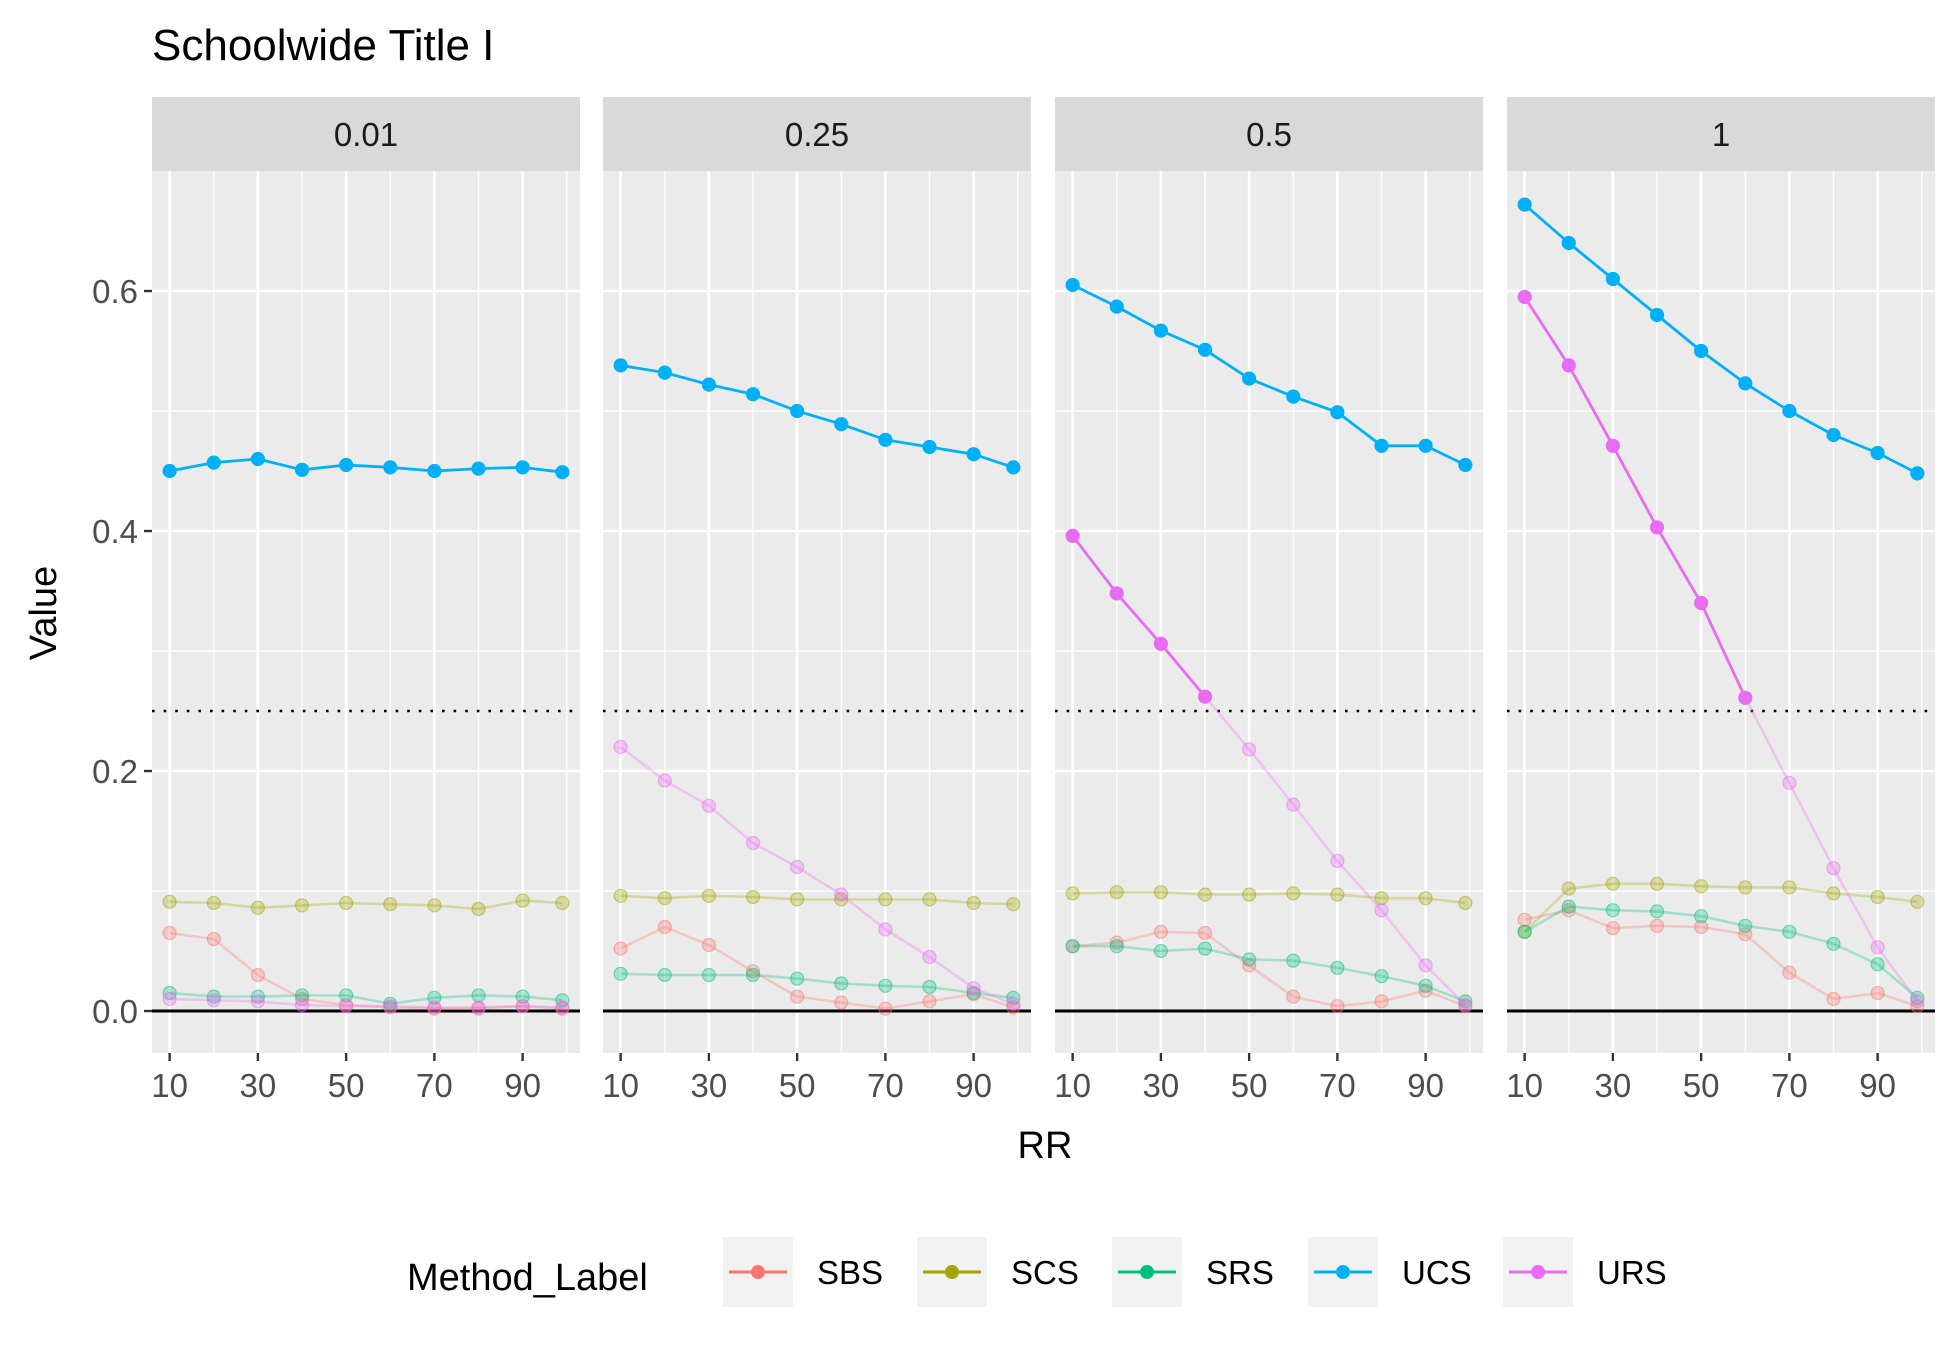 The height and width of the screenshot is (1350, 1950). I want to click on y-axis: 0.0 0.2 0.4 0.6, so click(122, 651).